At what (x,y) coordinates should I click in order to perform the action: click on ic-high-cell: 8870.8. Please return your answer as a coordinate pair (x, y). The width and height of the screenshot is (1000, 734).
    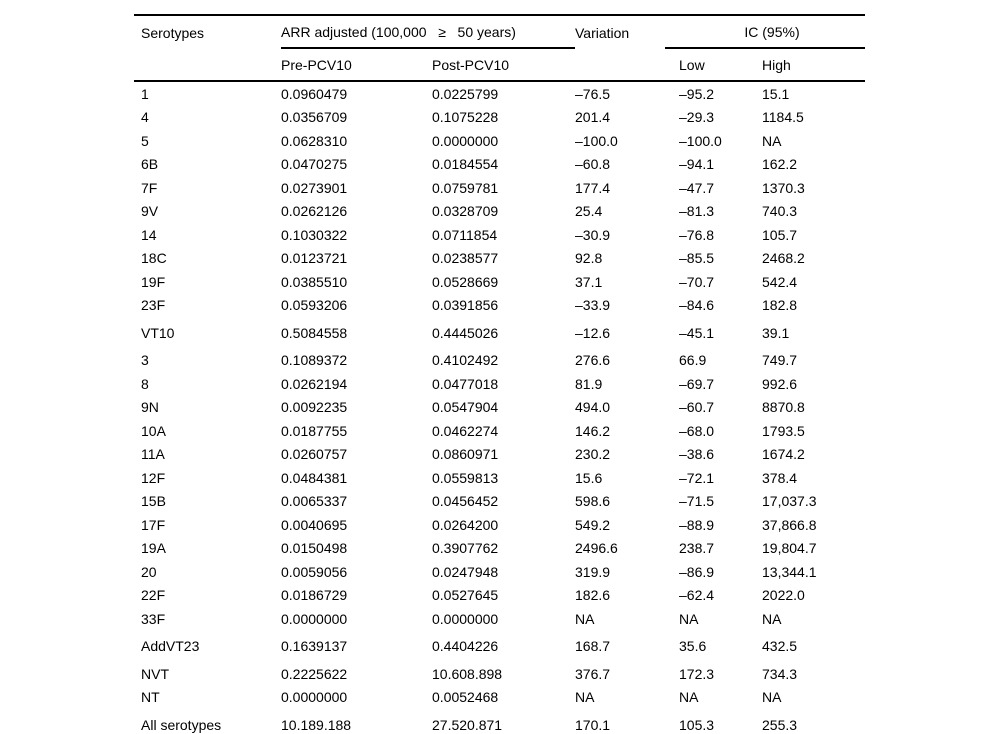
    Looking at the image, I should click on (783, 407).